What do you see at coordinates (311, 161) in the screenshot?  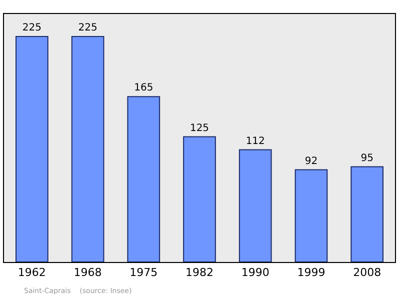 I see `data-label: 92` at bounding box center [311, 161].